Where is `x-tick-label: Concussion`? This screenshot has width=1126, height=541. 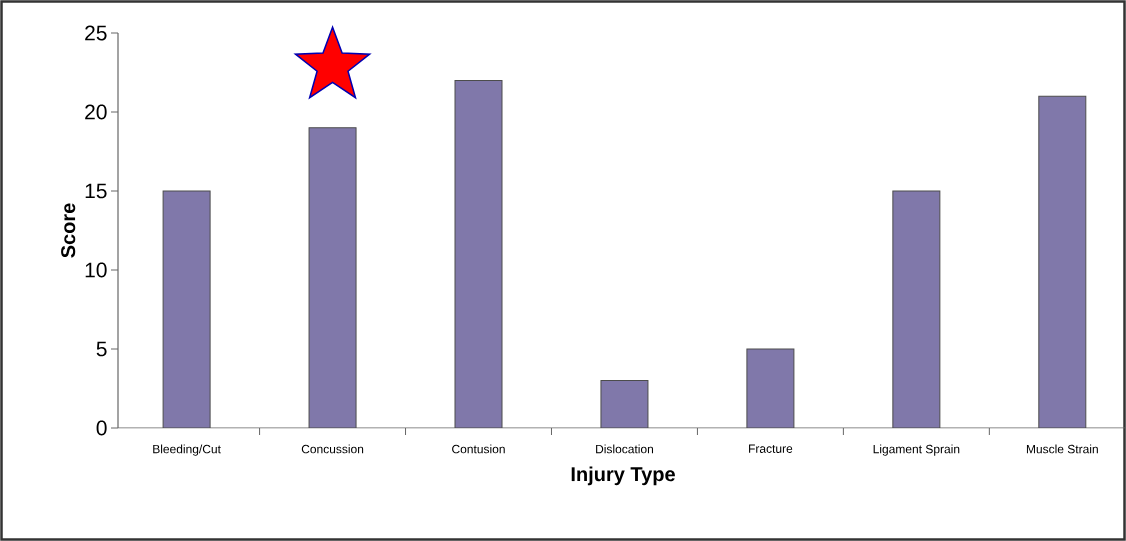 x-tick-label: Concussion is located at coordinates (332, 449).